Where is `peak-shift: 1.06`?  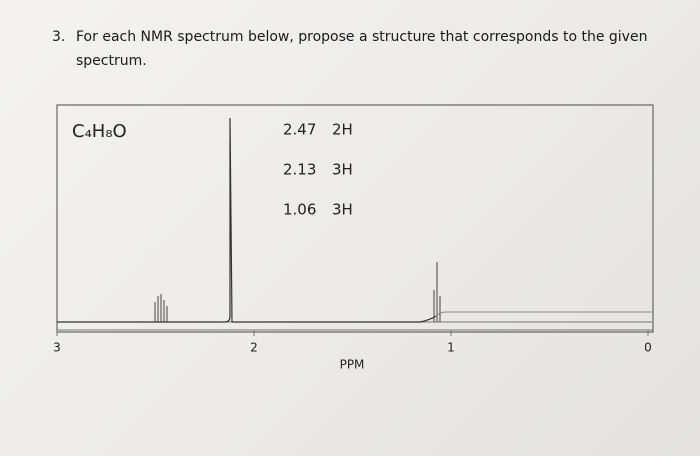 peak-shift: 1.06 is located at coordinates (299, 210).